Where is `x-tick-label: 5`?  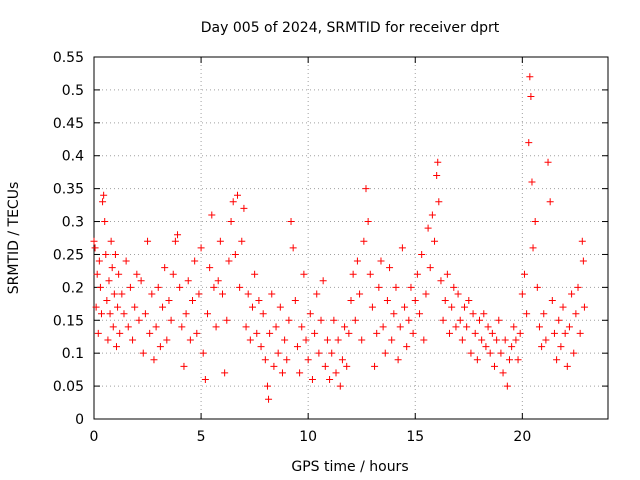
x-tick-label: 5 is located at coordinates (201, 437).